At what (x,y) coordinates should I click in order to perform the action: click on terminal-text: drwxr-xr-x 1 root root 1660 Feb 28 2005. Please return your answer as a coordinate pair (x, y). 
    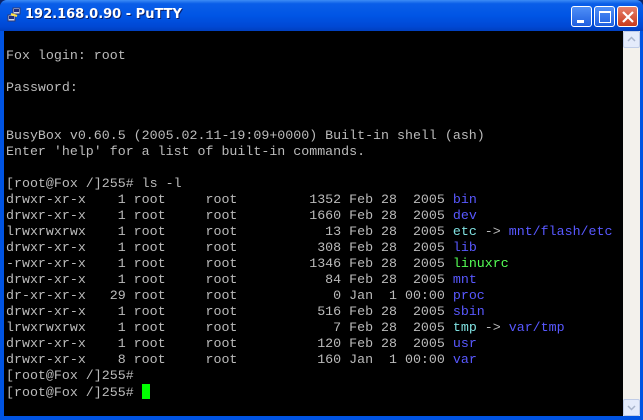
    Looking at the image, I should click on (229, 215).